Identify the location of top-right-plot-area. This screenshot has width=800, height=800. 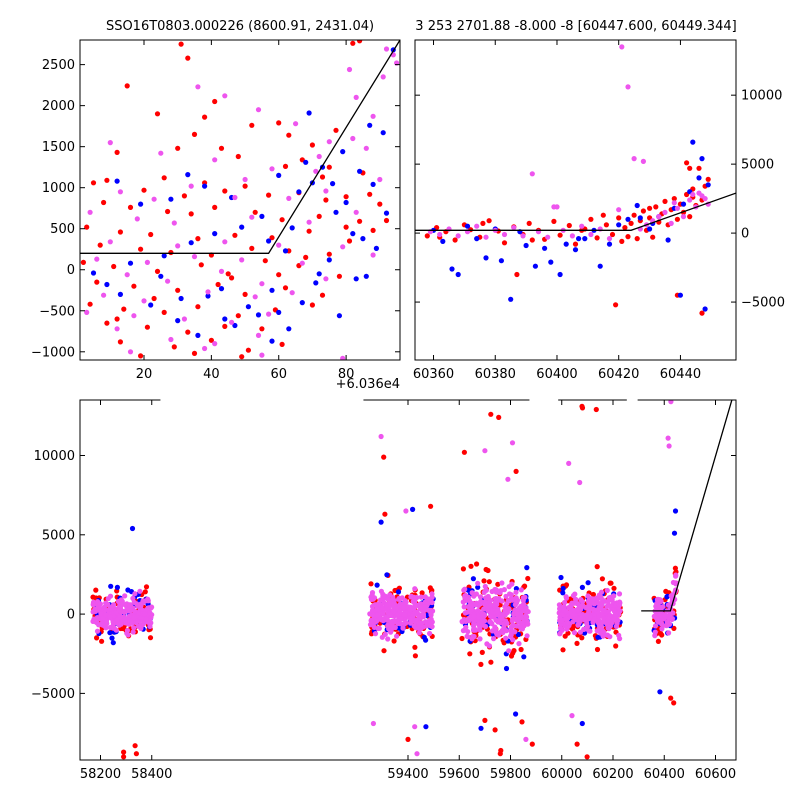
(575, 180).